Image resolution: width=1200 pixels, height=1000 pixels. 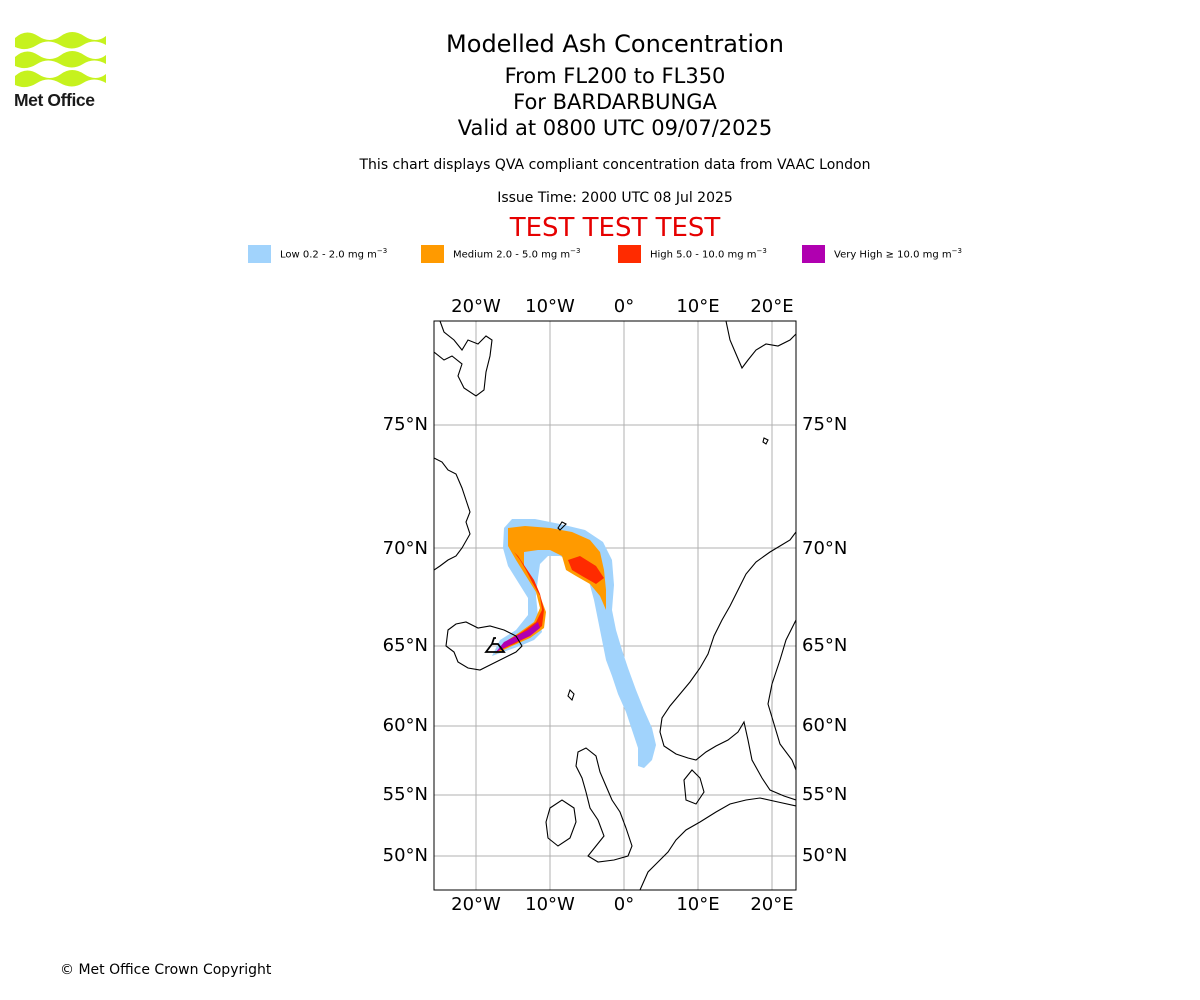 What do you see at coordinates (334, 254) in the screenshot?
I see `legend-label-low: Low 0.2 - 2.0 mg m−3` at bounding box center [334, 254].